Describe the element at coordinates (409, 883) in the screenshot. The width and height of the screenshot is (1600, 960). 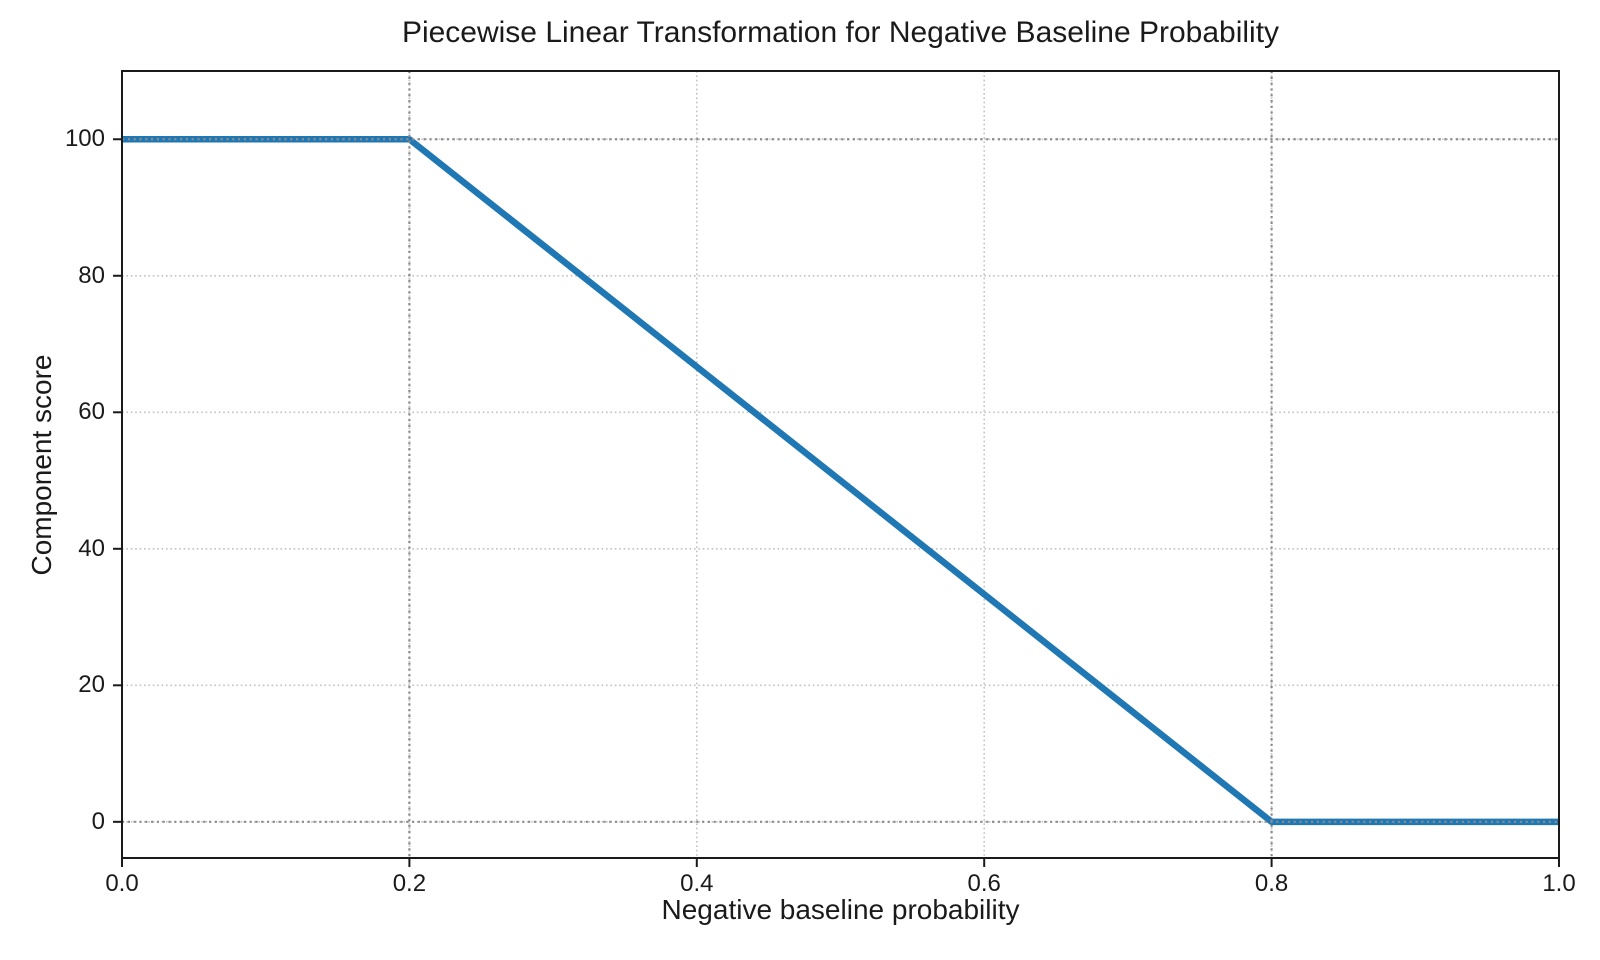
I see `x-tick-label: 0.2` at that location.